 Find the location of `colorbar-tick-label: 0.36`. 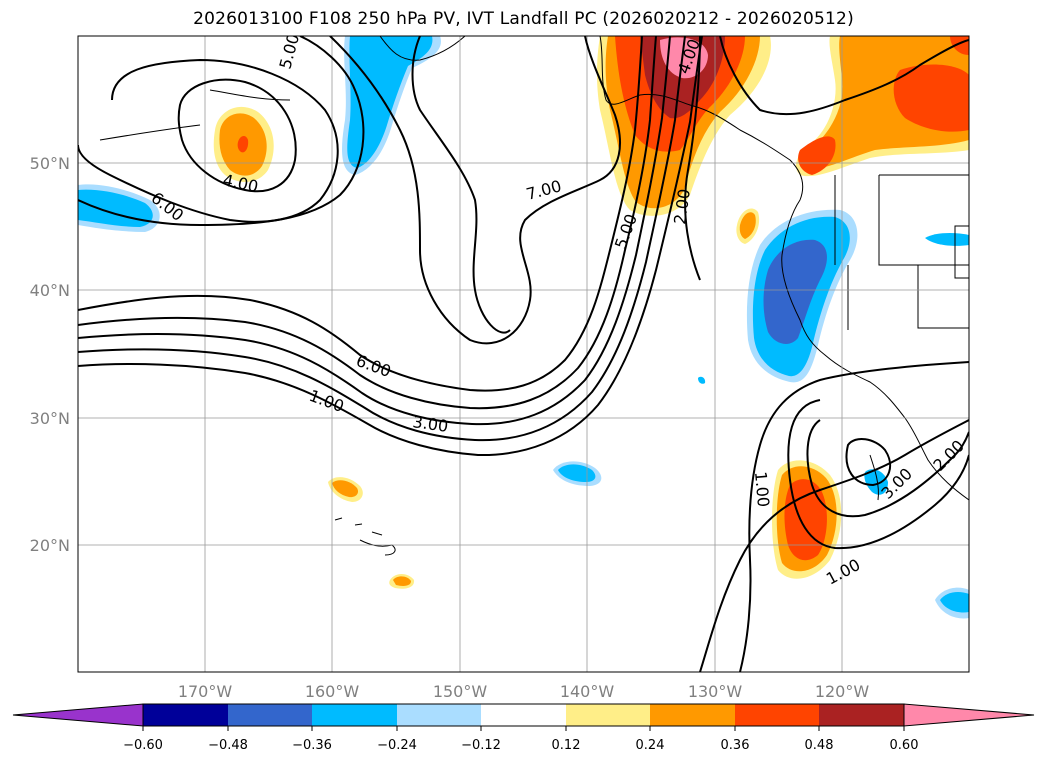

colorbar-tick-label: 0.36 is located at coordinates (735, 745).